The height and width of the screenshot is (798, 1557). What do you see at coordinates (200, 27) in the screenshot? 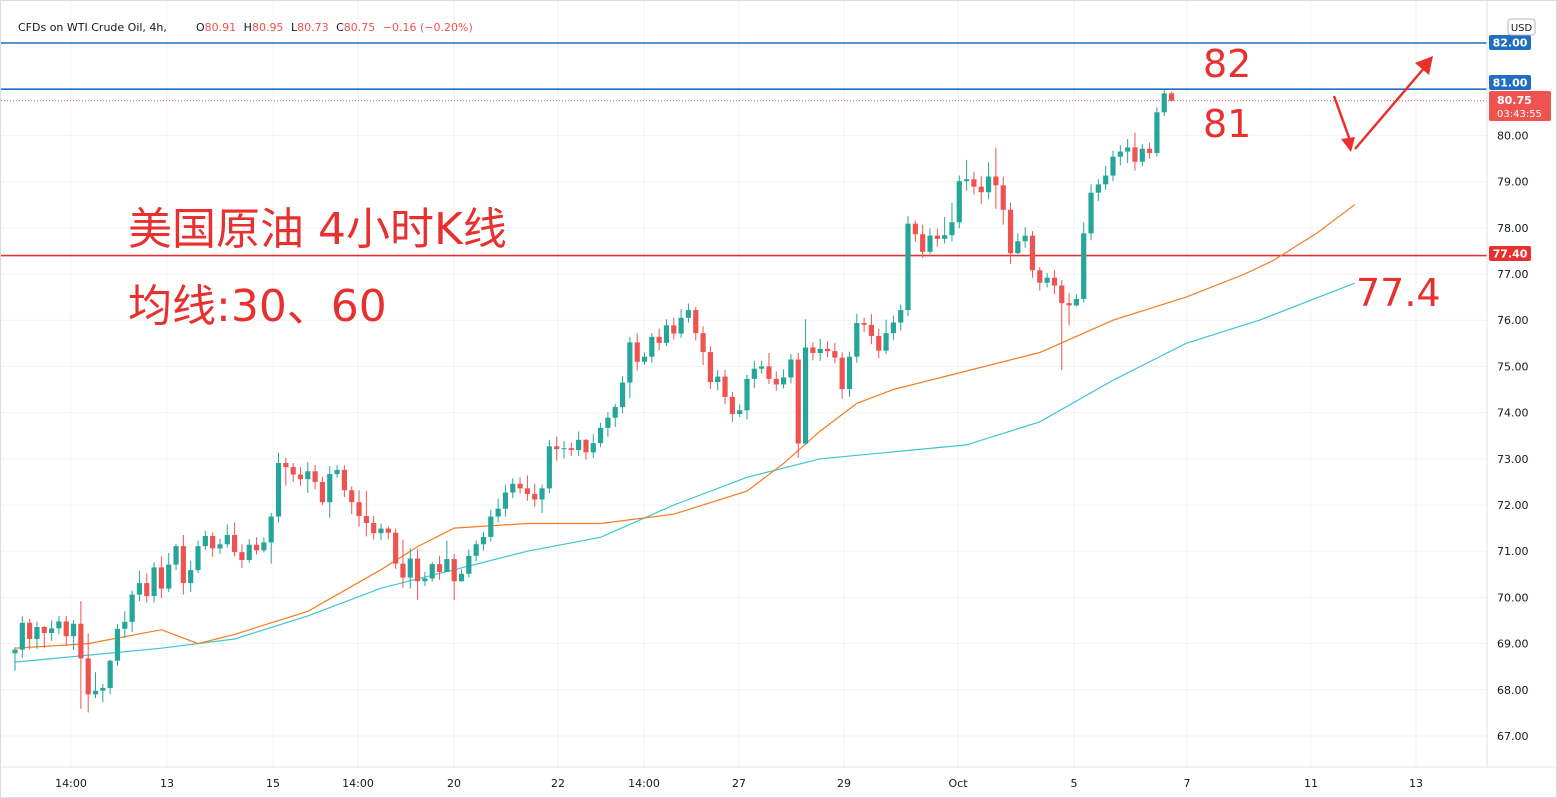
I see `open-label: O` at bounding box center [200, 27].